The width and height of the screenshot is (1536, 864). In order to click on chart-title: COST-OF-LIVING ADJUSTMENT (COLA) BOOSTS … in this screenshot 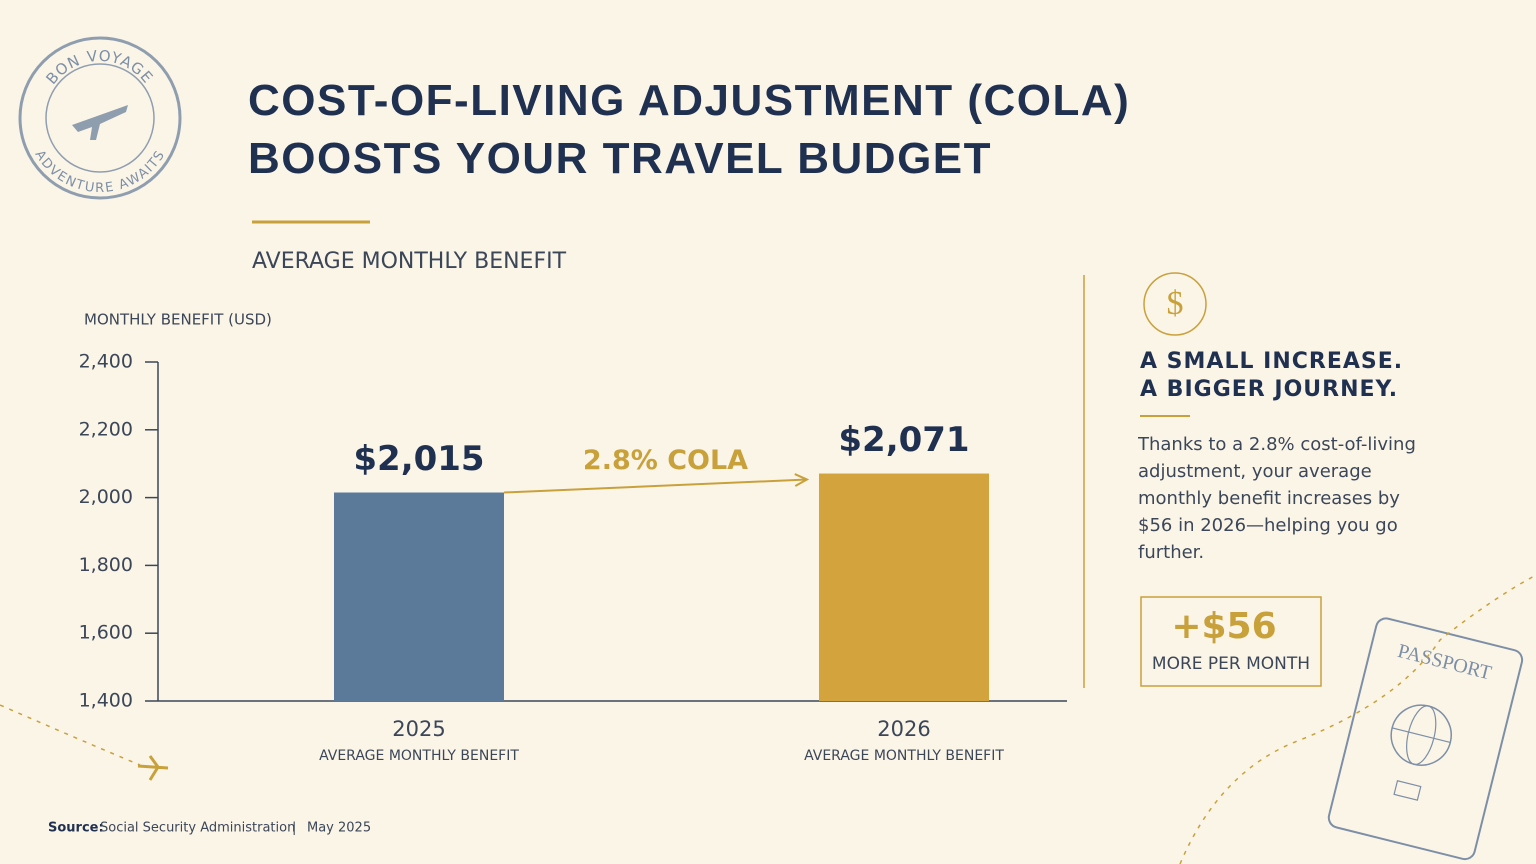, I will do `click(689, 129)`.